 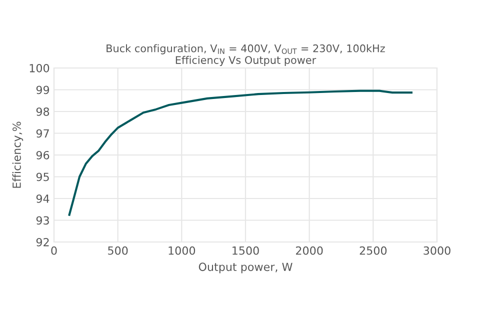 I want to click on y-tick-label: 93, so click(x=42, y=220).